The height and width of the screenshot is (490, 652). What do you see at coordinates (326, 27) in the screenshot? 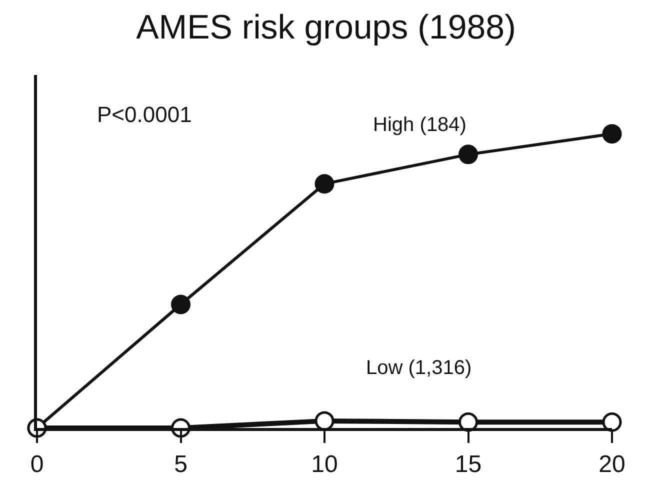
I see `chart-title: AMES risk groups (1988)` at bounding box center [326, 27].